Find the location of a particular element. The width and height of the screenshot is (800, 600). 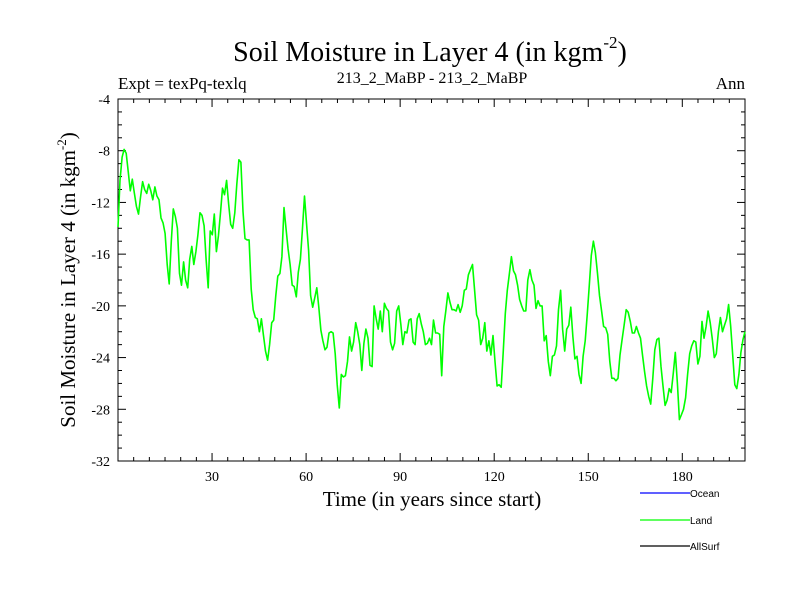

legend: Ocean Land AllSurf is located at coordinates (680, 521).